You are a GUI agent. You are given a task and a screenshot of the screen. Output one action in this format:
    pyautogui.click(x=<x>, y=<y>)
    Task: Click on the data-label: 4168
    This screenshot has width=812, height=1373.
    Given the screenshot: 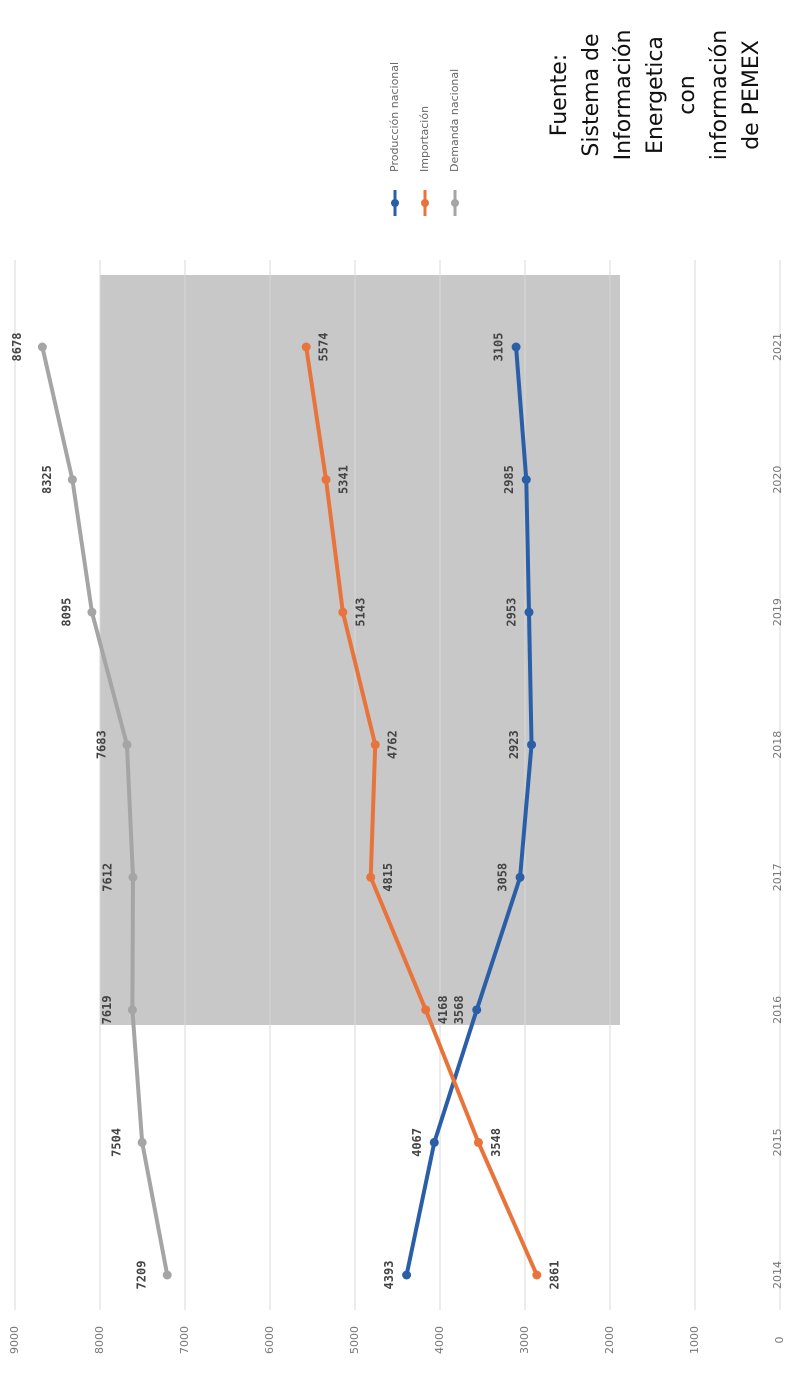 What is the action you would take?
    pyautogui.click(x=443, y=1009)
    